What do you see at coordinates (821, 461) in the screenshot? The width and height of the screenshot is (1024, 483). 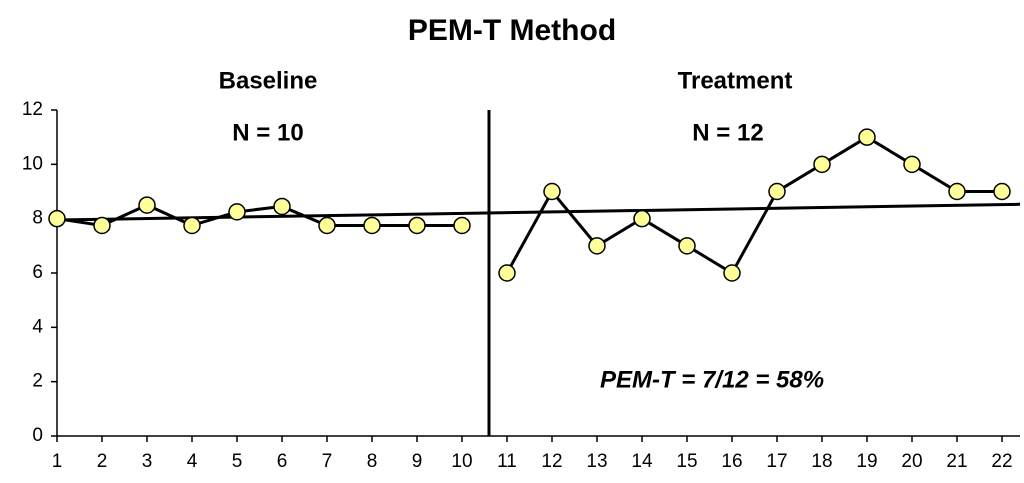 I see `x-tick-label: 18` at bounding box center [821, 461].